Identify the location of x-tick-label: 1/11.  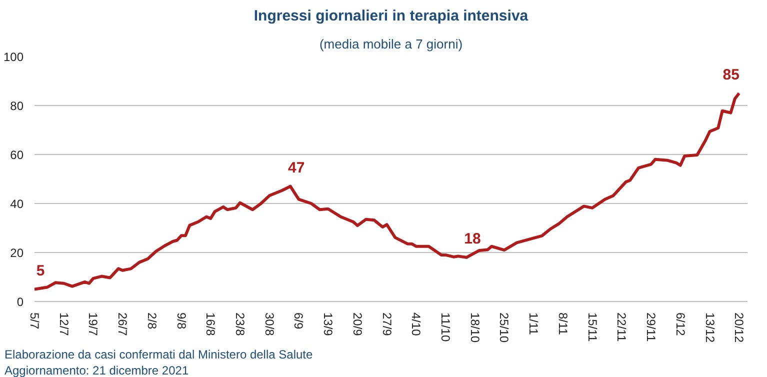
(533, 324).